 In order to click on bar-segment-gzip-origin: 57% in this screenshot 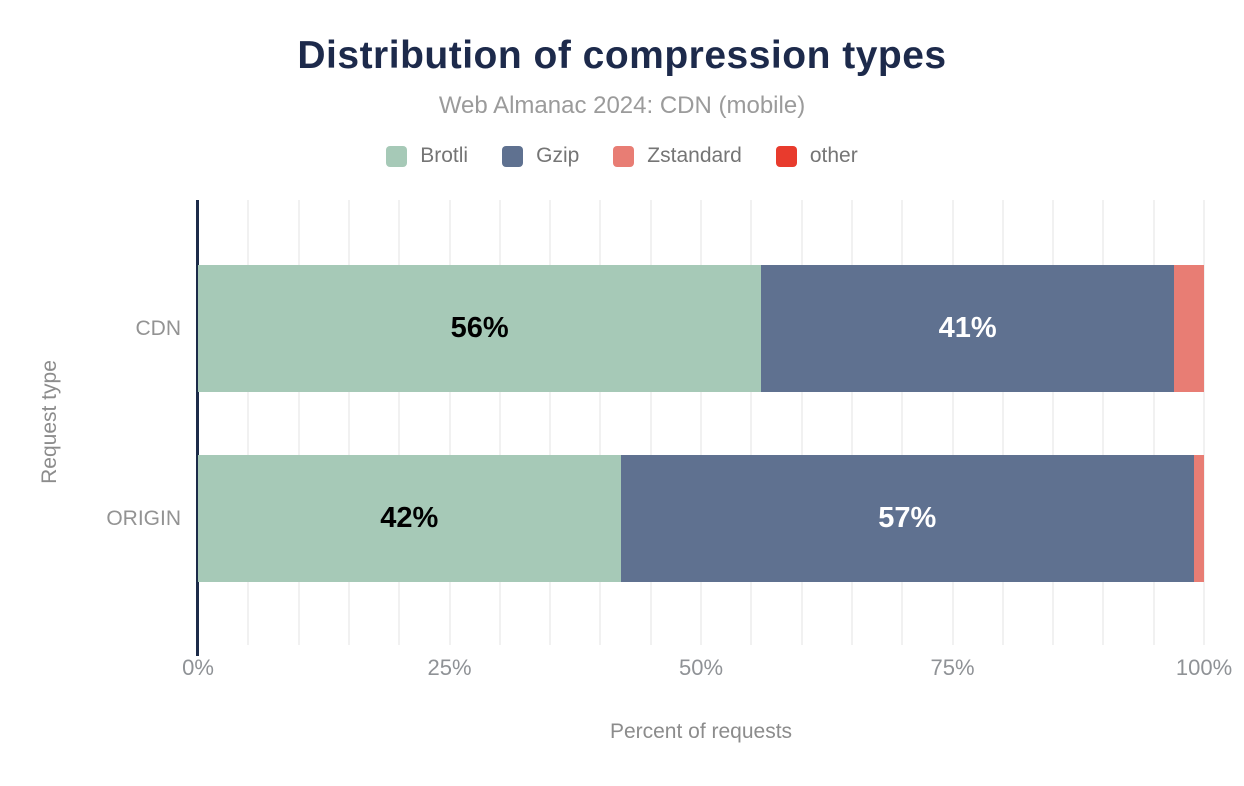, I will do `click(907, 518)`.